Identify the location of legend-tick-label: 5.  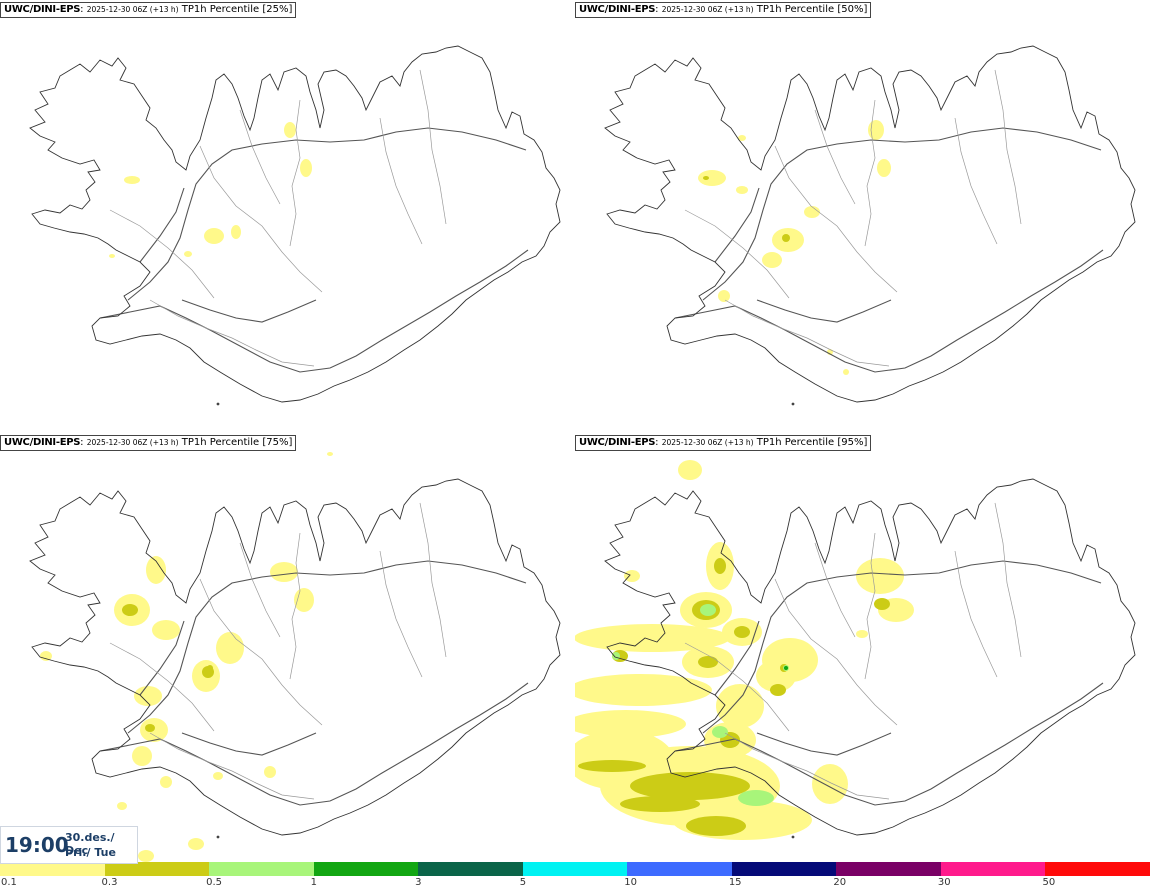
(523, 882).